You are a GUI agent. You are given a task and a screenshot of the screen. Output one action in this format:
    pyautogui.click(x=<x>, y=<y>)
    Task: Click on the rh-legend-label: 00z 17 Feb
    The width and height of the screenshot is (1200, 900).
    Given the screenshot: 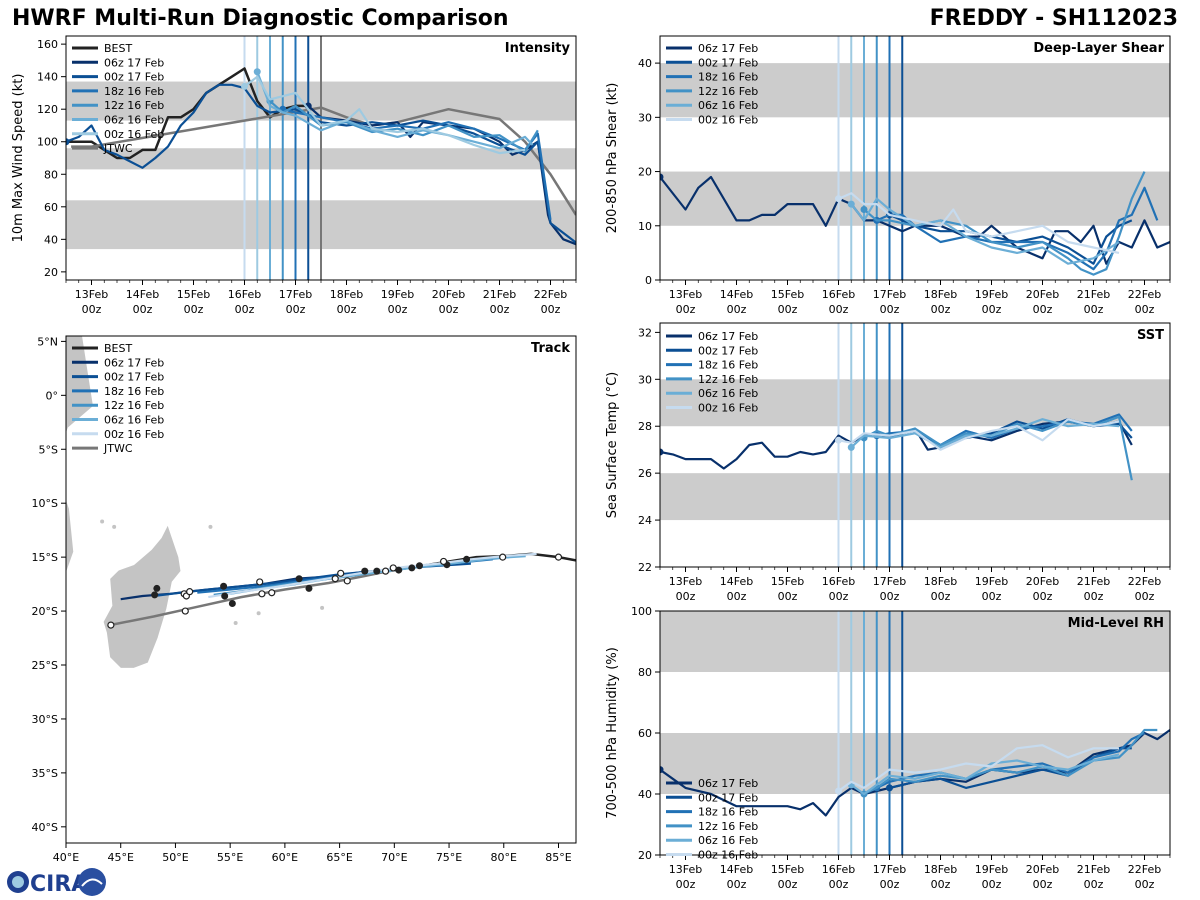 What is the action you would take?
    pyautogui.click(x=728, y=797)
    